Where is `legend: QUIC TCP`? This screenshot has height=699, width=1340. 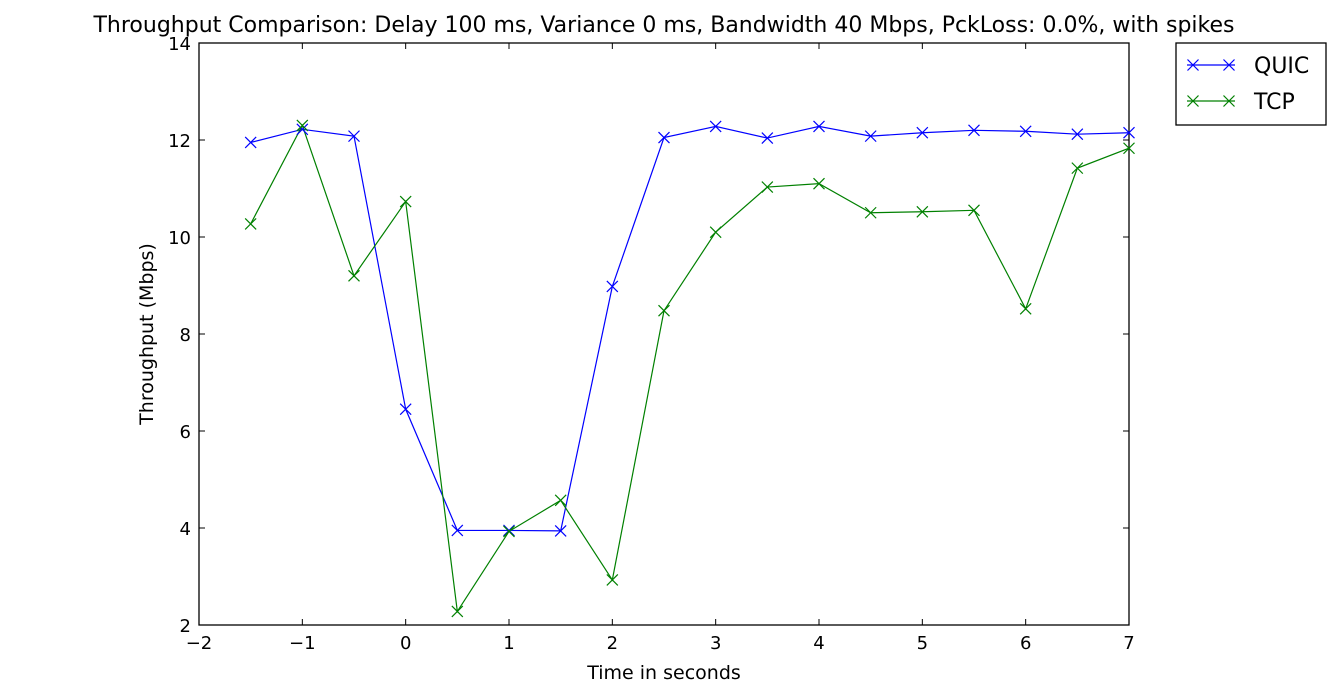 legend: QUIC TCP is located at coordinates (1251, 84).